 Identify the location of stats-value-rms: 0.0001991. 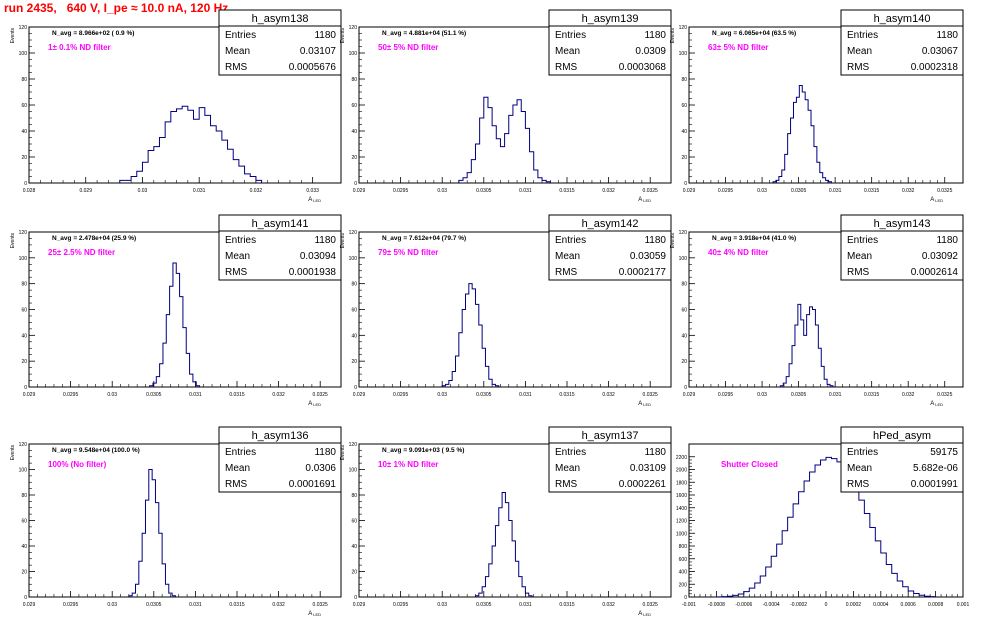
(935, 484).